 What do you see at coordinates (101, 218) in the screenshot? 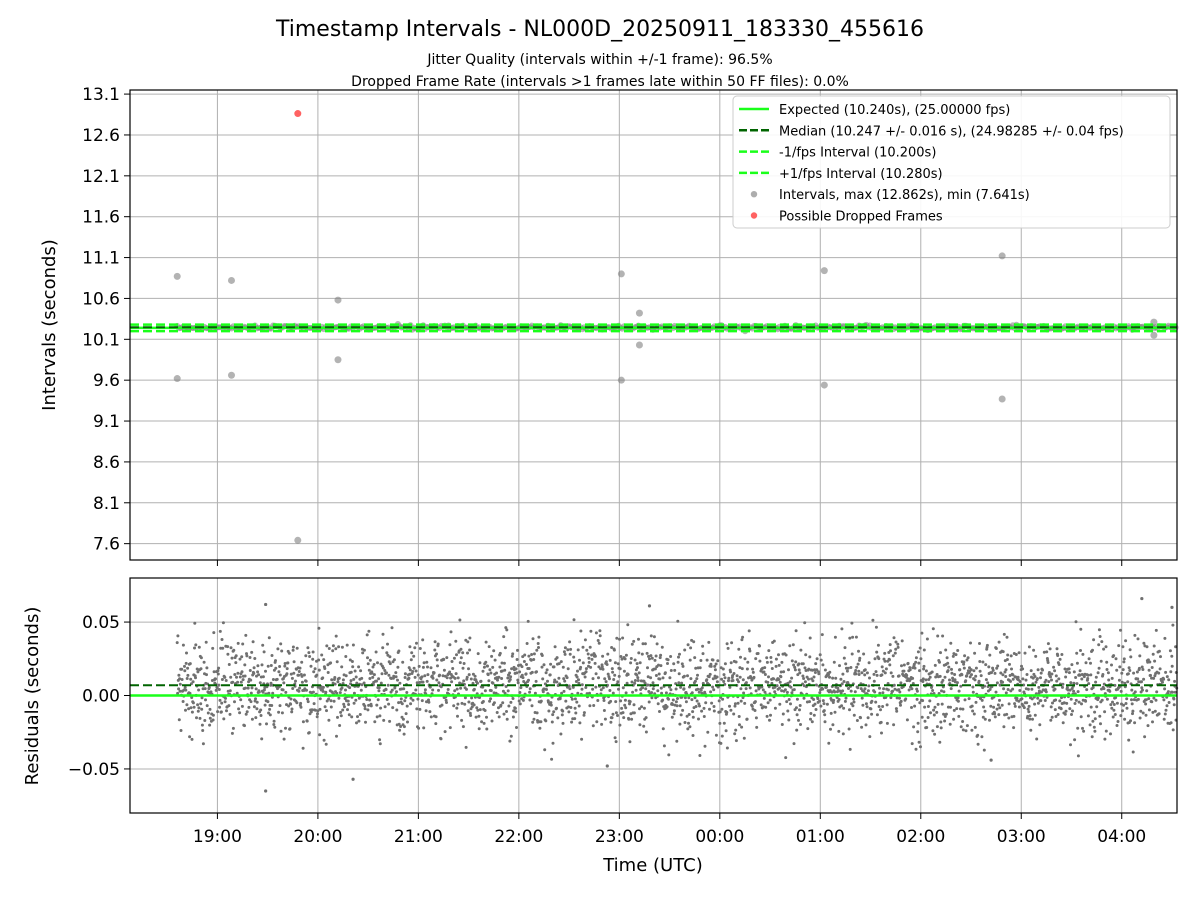
I see `top-y-tick-label: 11.6` at bounding box center [101, 218].